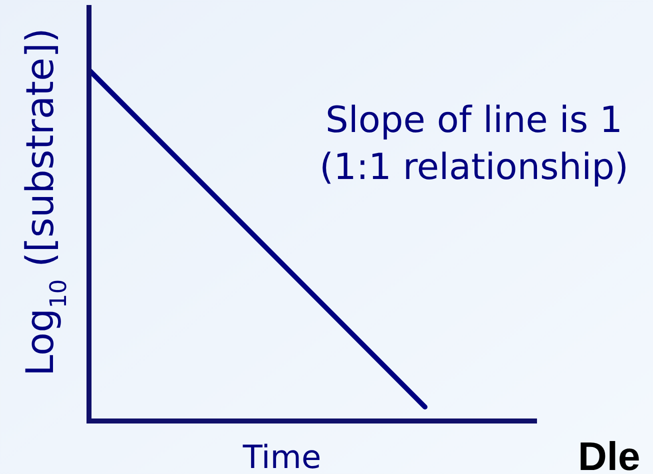  What do you see at coordinates (282, 456) in the screenshot?
I see `x-axis-title: Time` at bounding box center [282, 456].